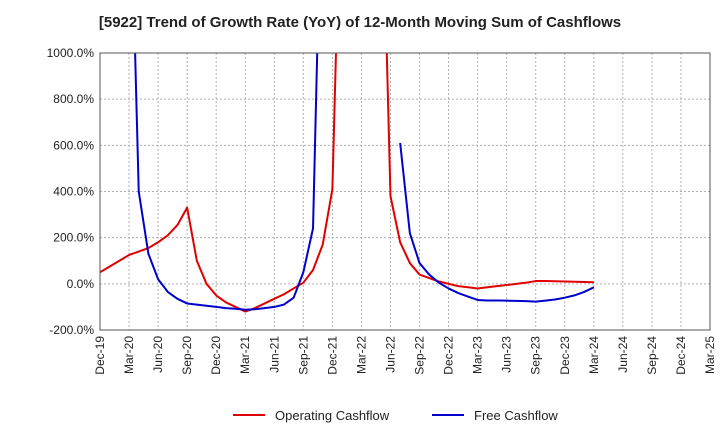  What do you see at coordinates (129, 355) in the screenshot?
I see `x-tick-label: Mar-20` at bounding box center [129, 355].